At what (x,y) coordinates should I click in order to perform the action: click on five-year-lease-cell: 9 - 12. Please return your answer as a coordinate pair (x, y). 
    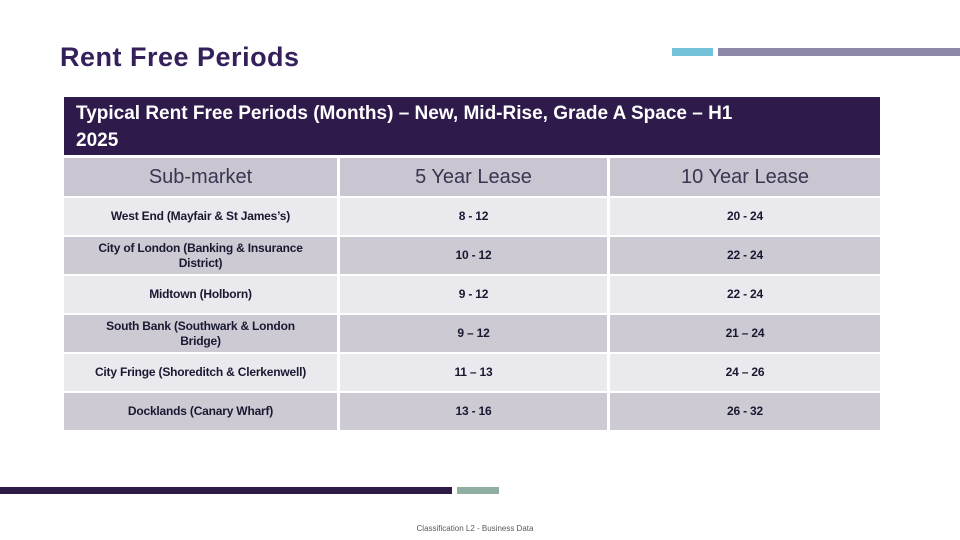
    Looking at the image, I should click on (473, 294).